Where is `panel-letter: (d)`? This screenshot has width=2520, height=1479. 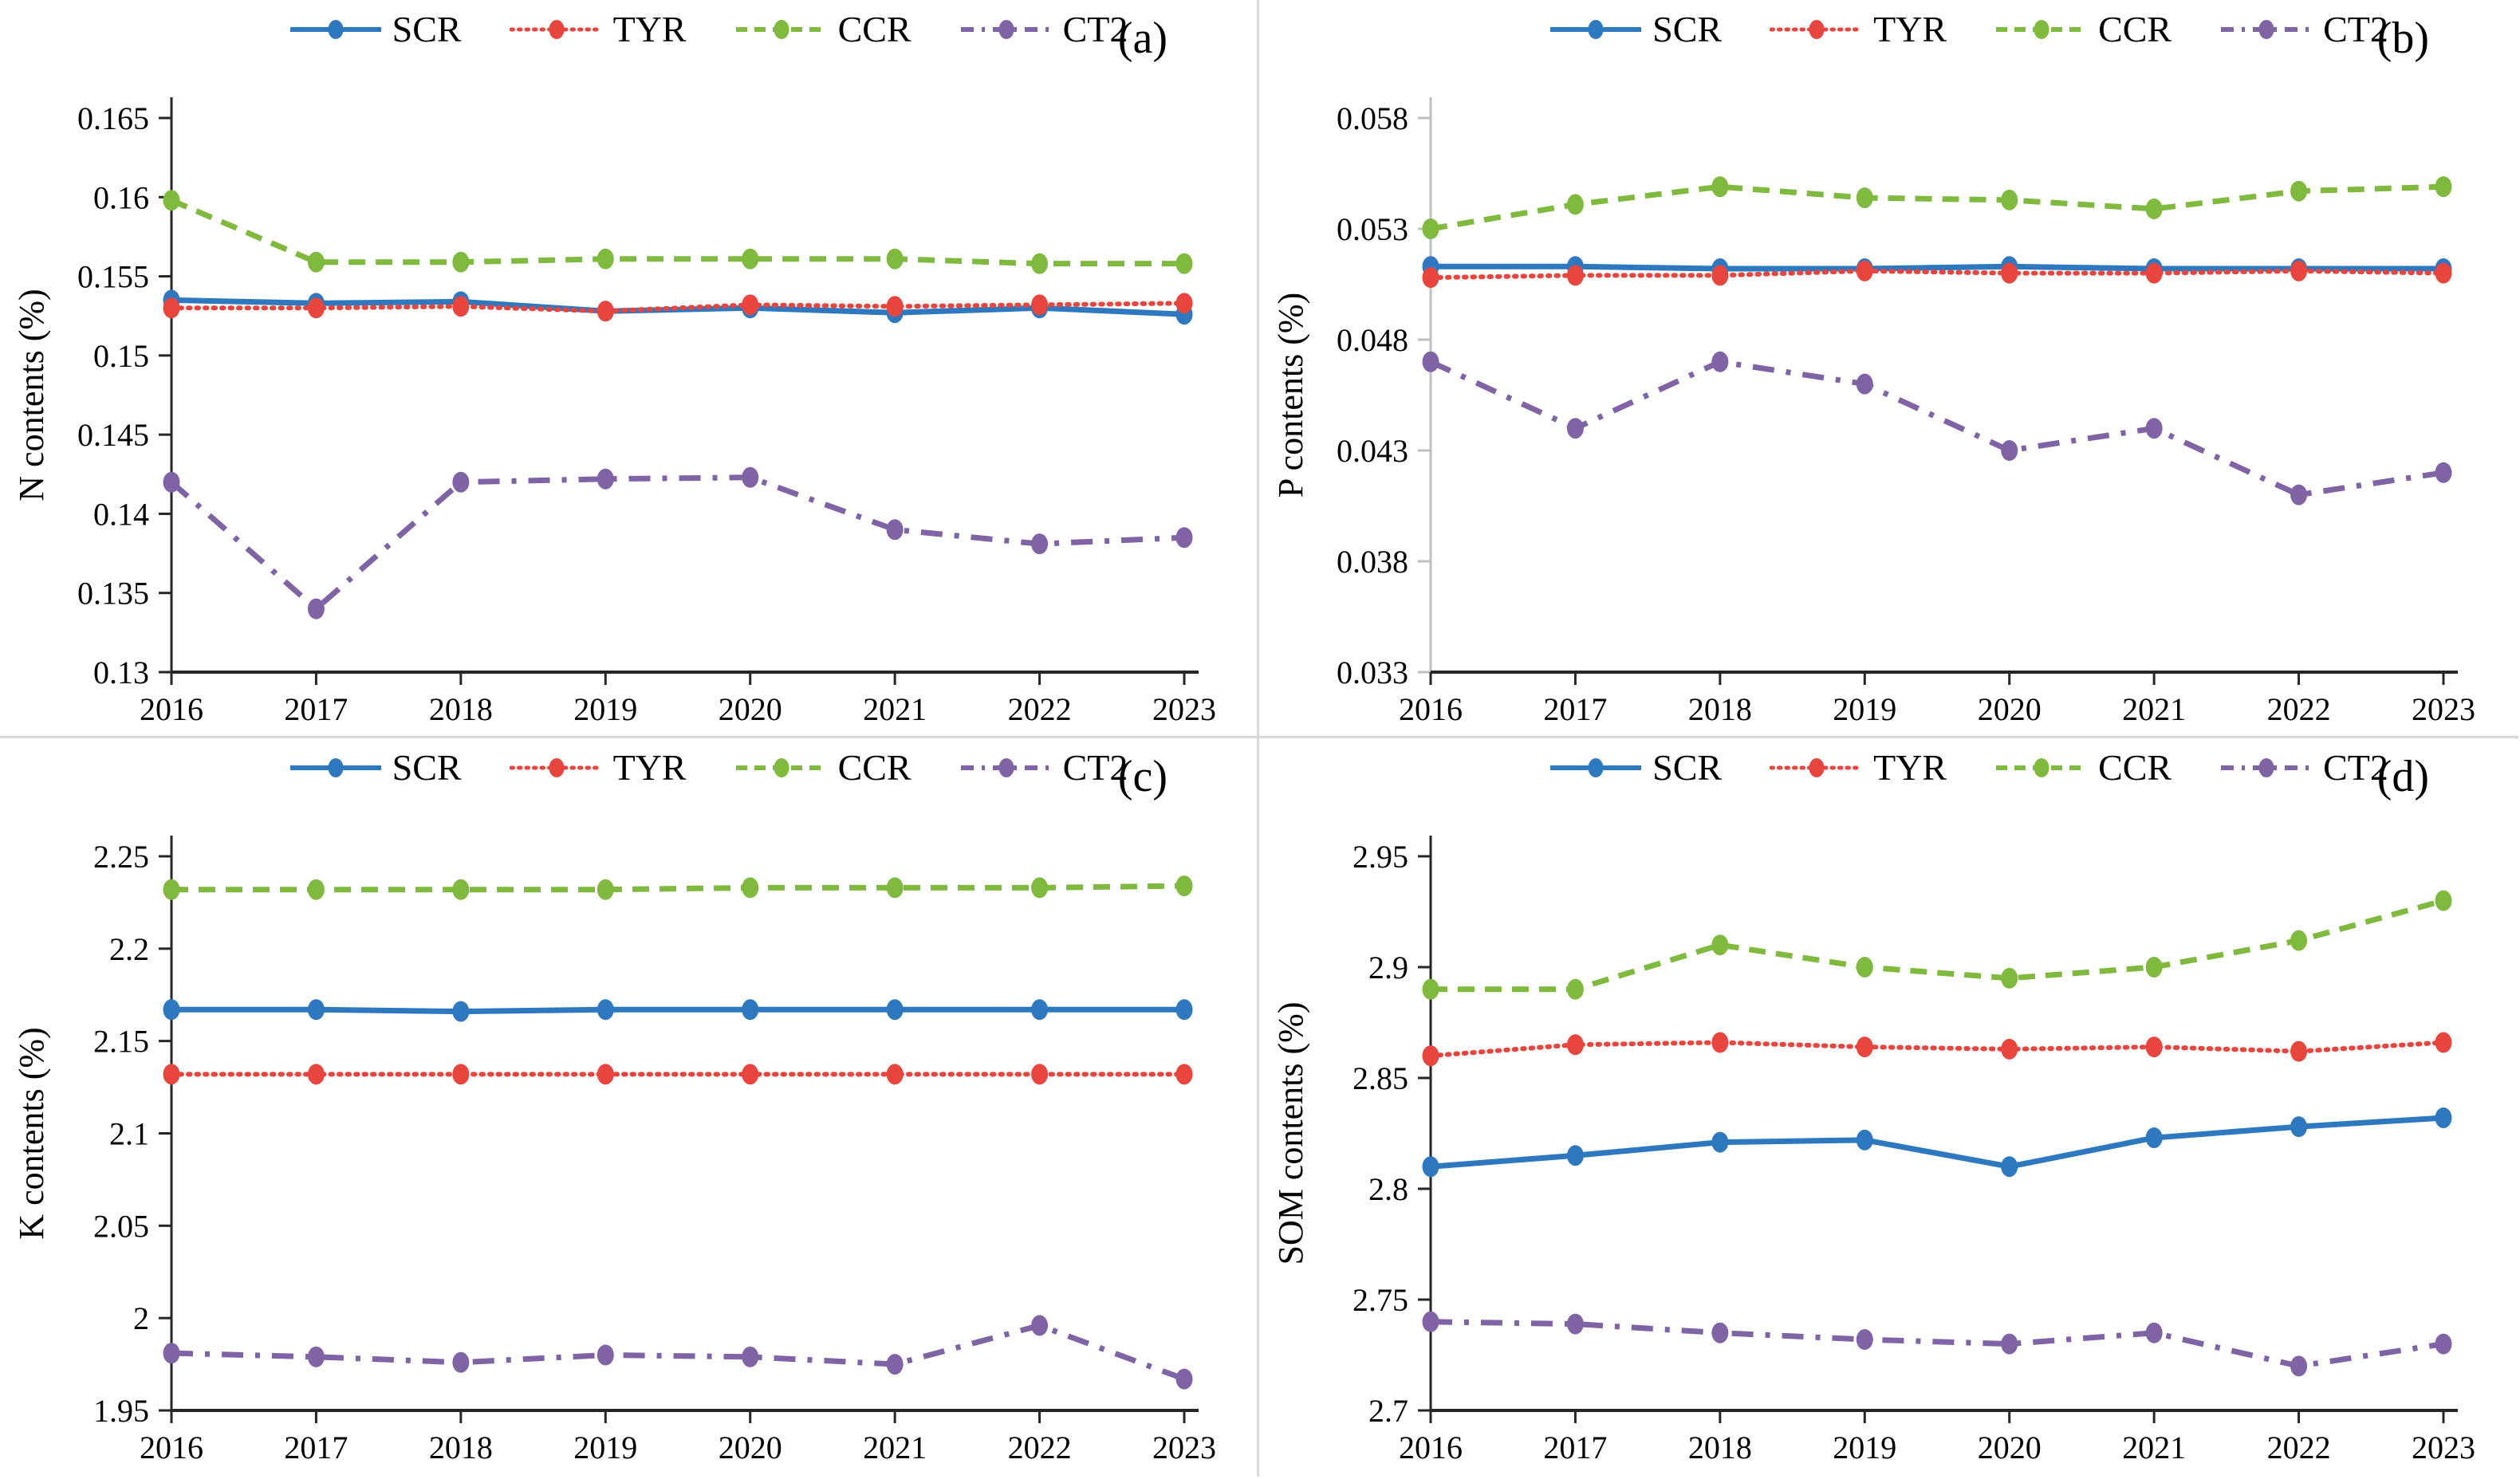
panel-letter: (d) is located at coordinates (2402, 777).